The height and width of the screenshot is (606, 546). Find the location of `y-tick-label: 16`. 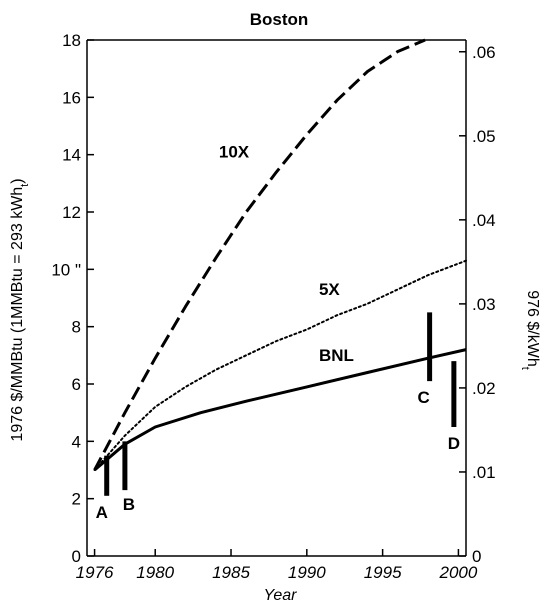

y-tick-label: 16 is located at coordinates (71, 97).